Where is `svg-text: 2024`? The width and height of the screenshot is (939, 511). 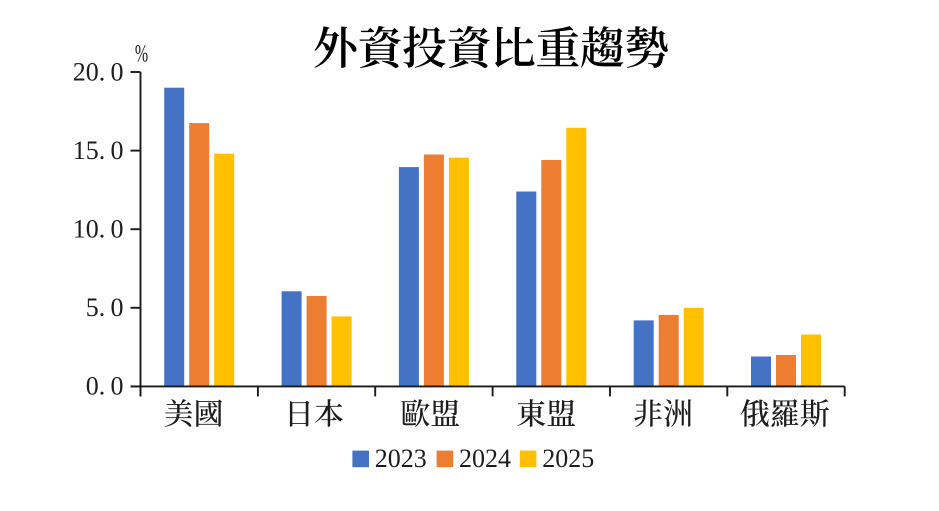
svg-text: 2024 is located at coordinates (485, 458).